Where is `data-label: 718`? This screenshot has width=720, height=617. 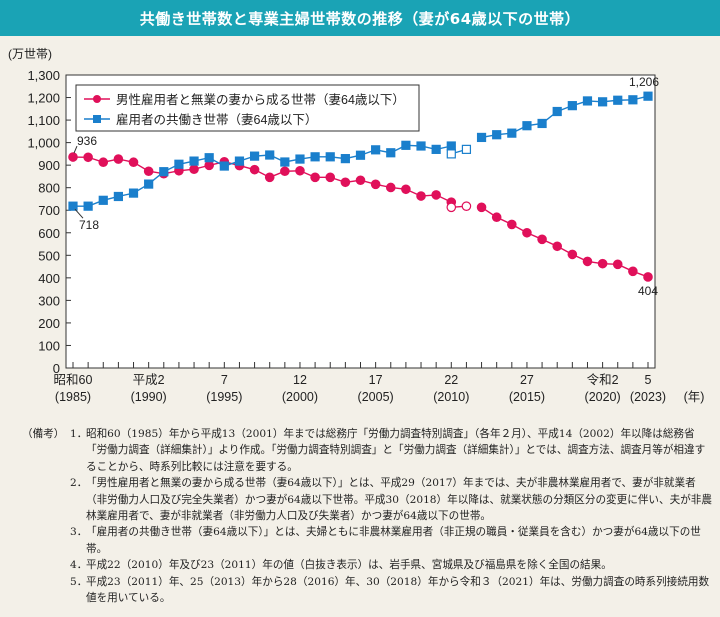
data-label: 718 is located at coordinates (89, 225).